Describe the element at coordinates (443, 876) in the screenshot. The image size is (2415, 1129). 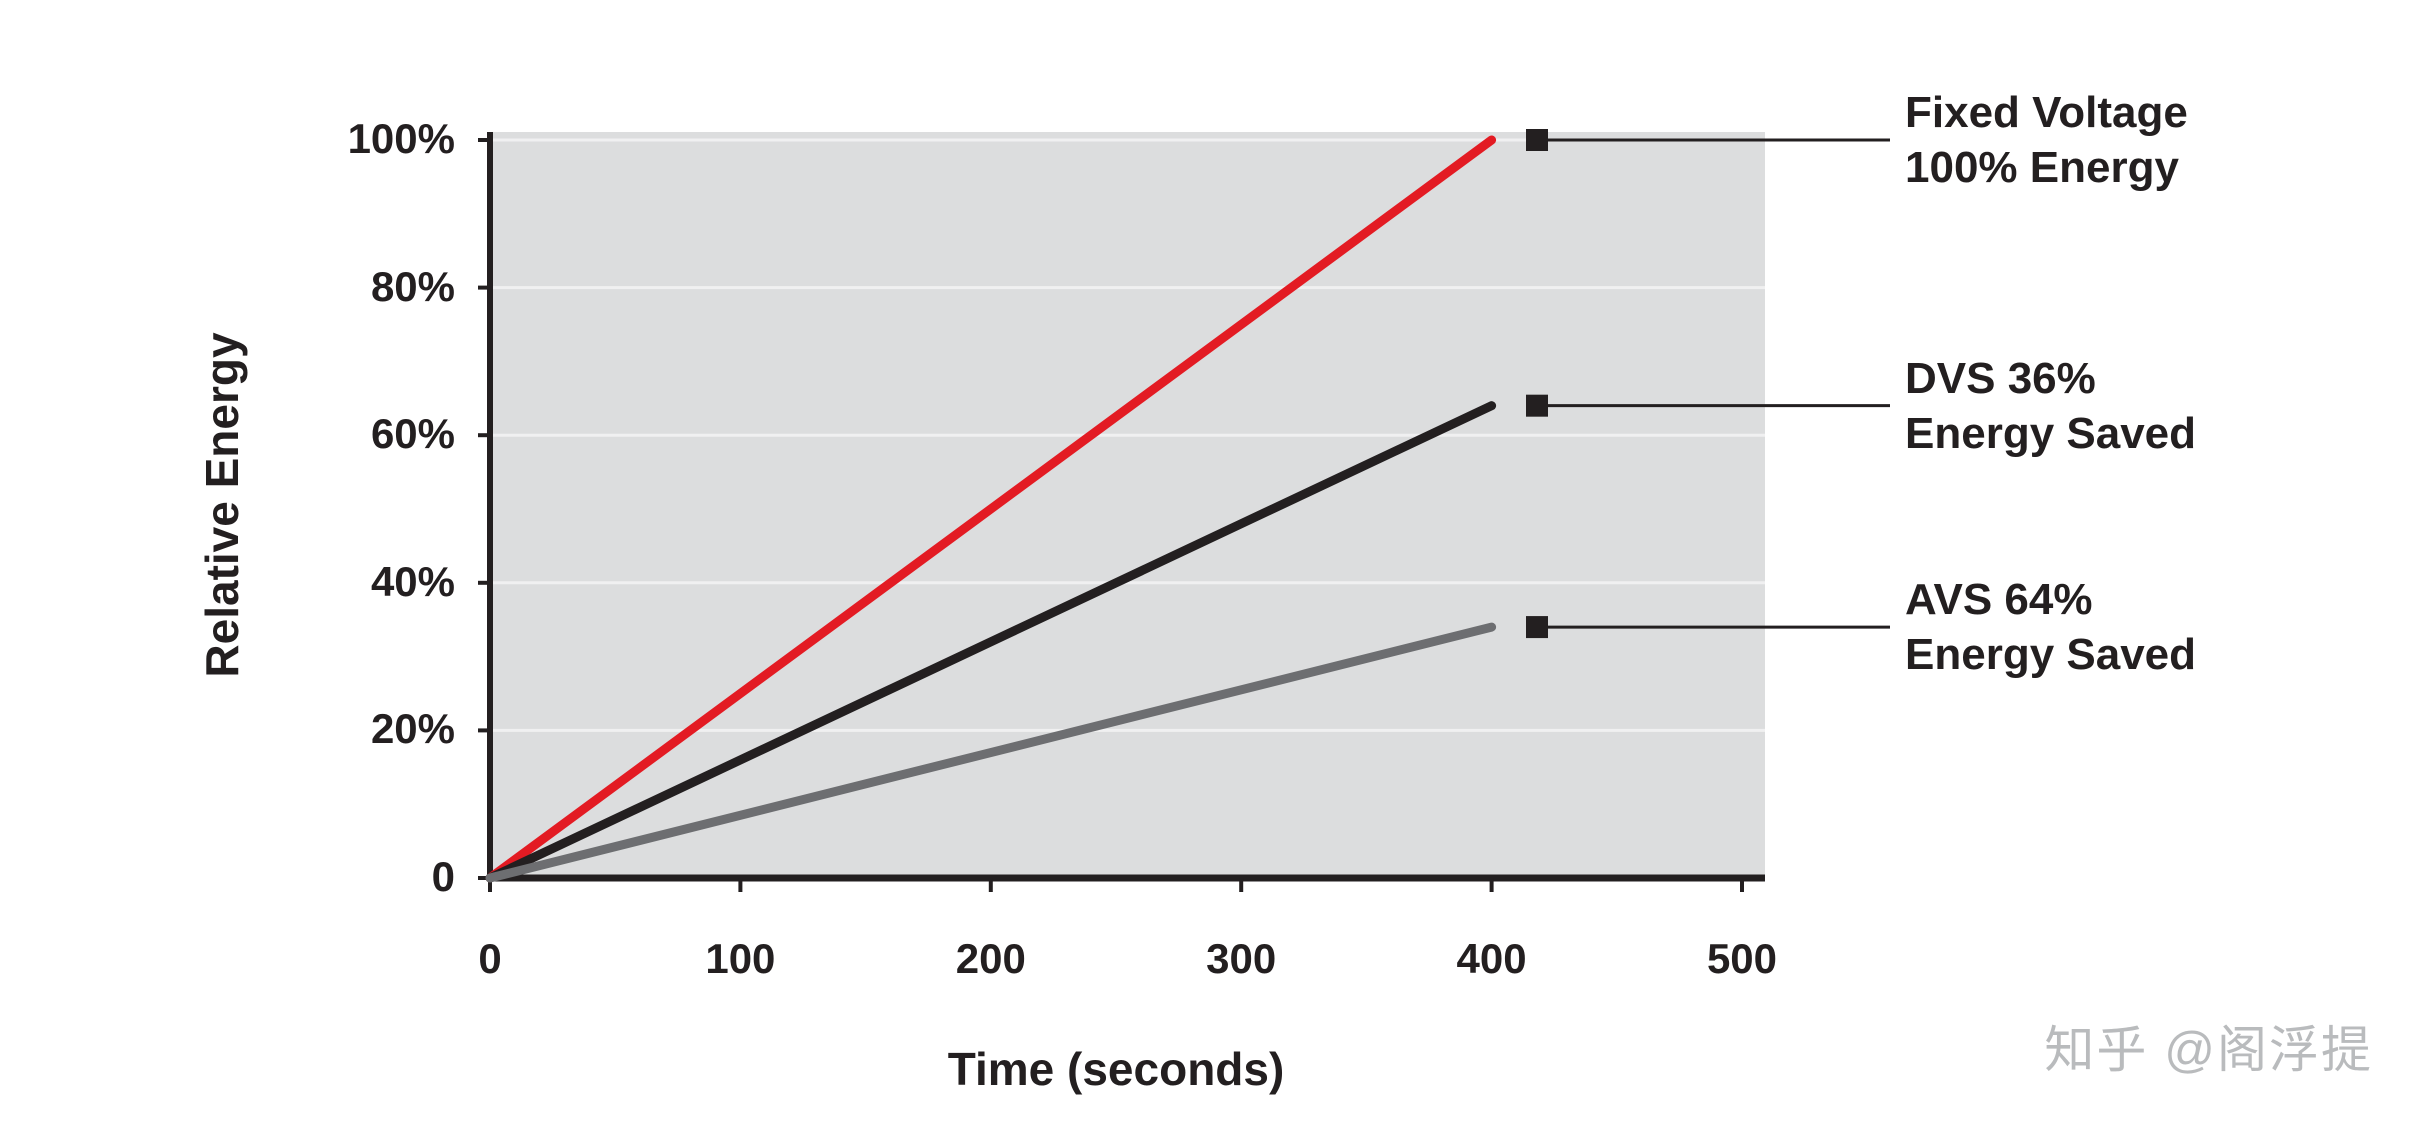
I see `y-tick-label: 0` at that location.